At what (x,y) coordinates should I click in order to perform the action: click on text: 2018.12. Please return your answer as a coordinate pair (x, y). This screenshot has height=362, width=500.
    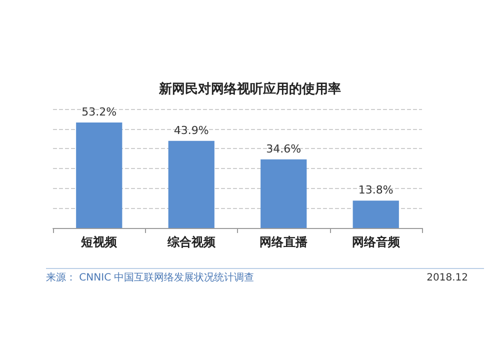
    Looking at the image, I should click on (447, 278).